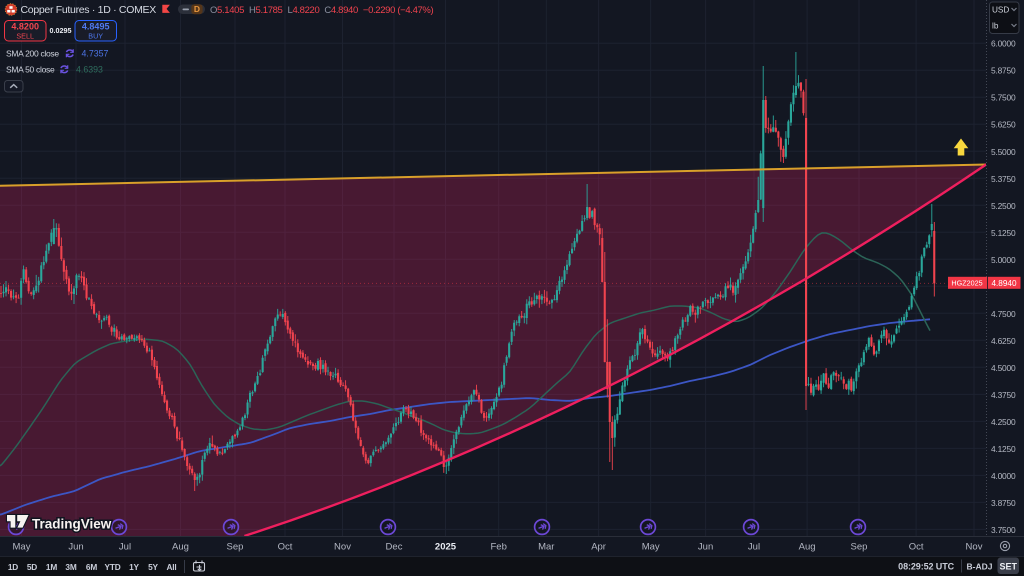 This screenshot has height=576, width=1024. What do you see at coordinates (72, 524) in the screenshot?
I see `svg-text: TradingView` at bounding box center [72, 524].